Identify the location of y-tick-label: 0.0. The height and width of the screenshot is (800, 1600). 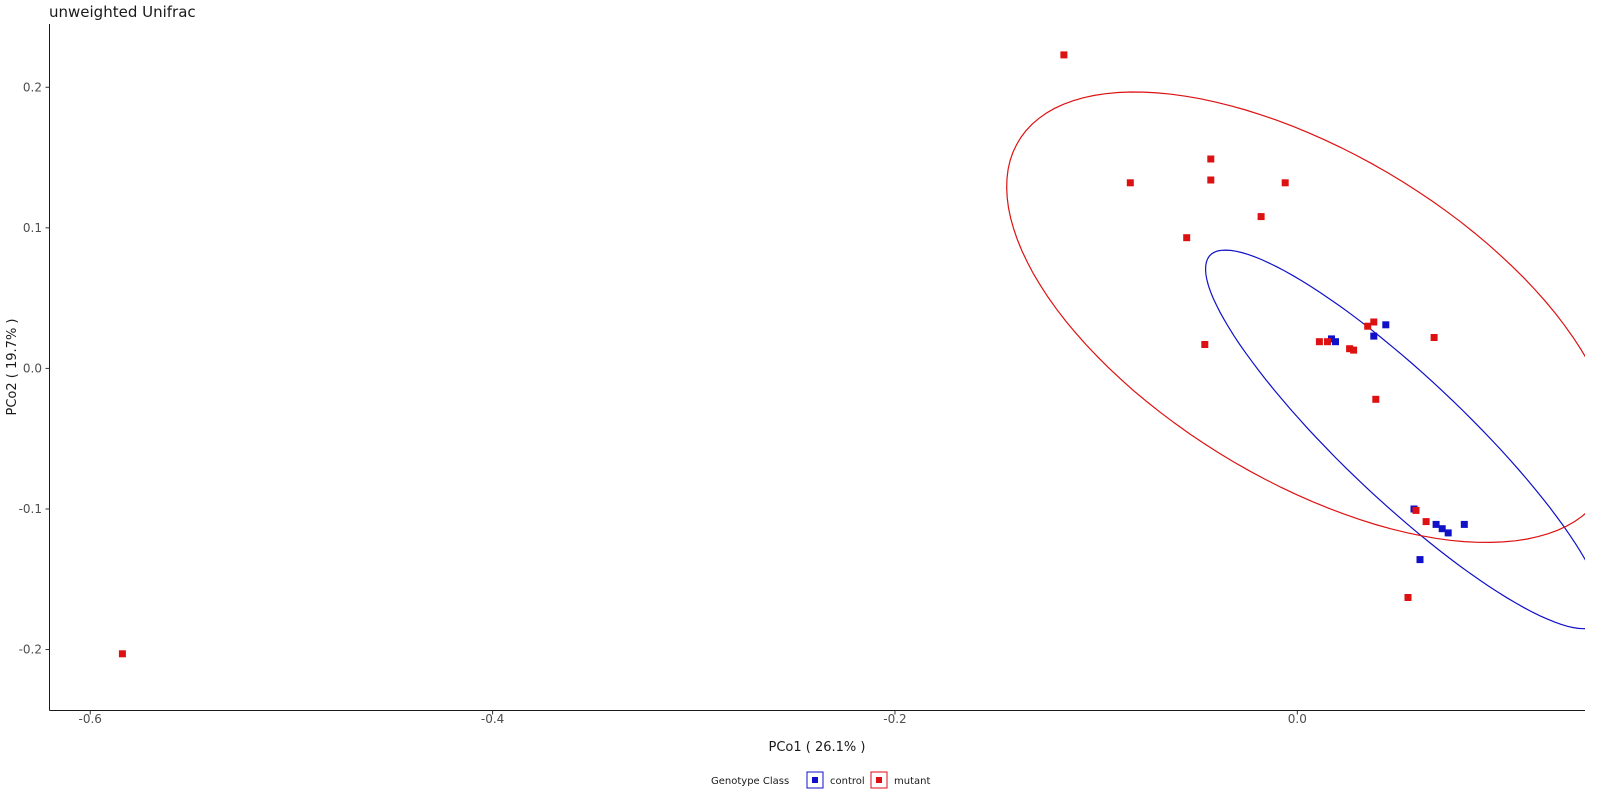
(32, 368).